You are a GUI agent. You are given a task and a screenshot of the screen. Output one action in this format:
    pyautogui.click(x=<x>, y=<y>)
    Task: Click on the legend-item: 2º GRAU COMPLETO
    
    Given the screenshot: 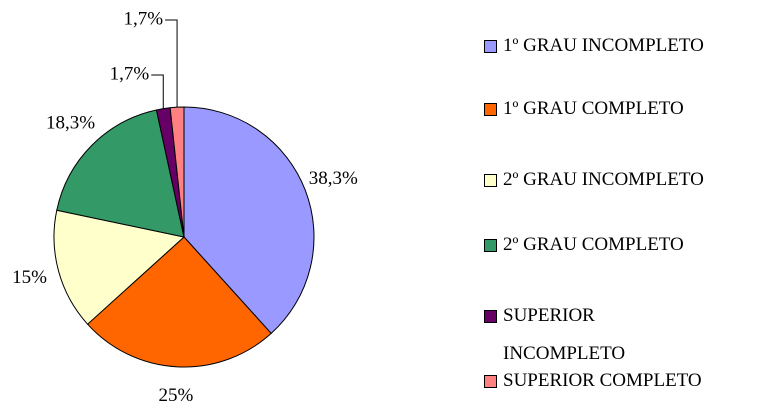 What is the action you would take?
    pyautogui.click(x=623, y=245)
    